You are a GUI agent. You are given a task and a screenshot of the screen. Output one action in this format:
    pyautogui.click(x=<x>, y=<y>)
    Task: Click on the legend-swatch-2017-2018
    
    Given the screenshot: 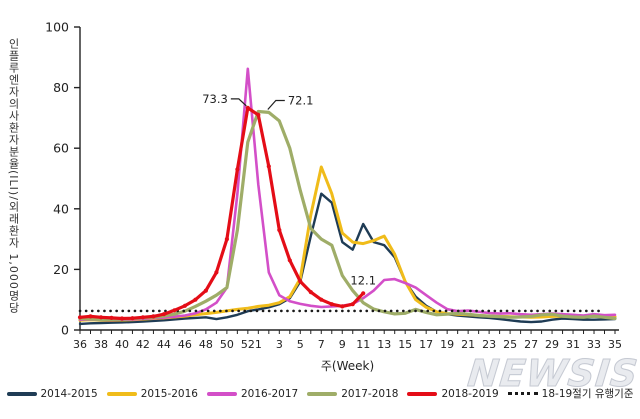 What is the action you would take?
    pyautogui.click(x=322, y=393)
    